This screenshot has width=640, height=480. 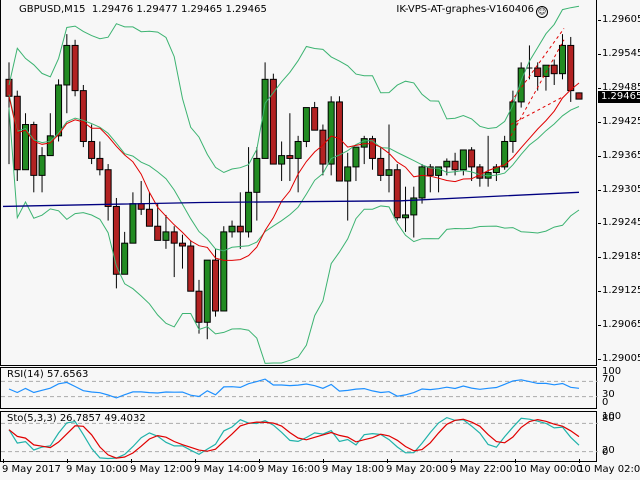 What do you see at coordinates (481, 469) in the screenshot?
I see `time-axis-label: 9 May 22:00` at bounding box center [481, 469].